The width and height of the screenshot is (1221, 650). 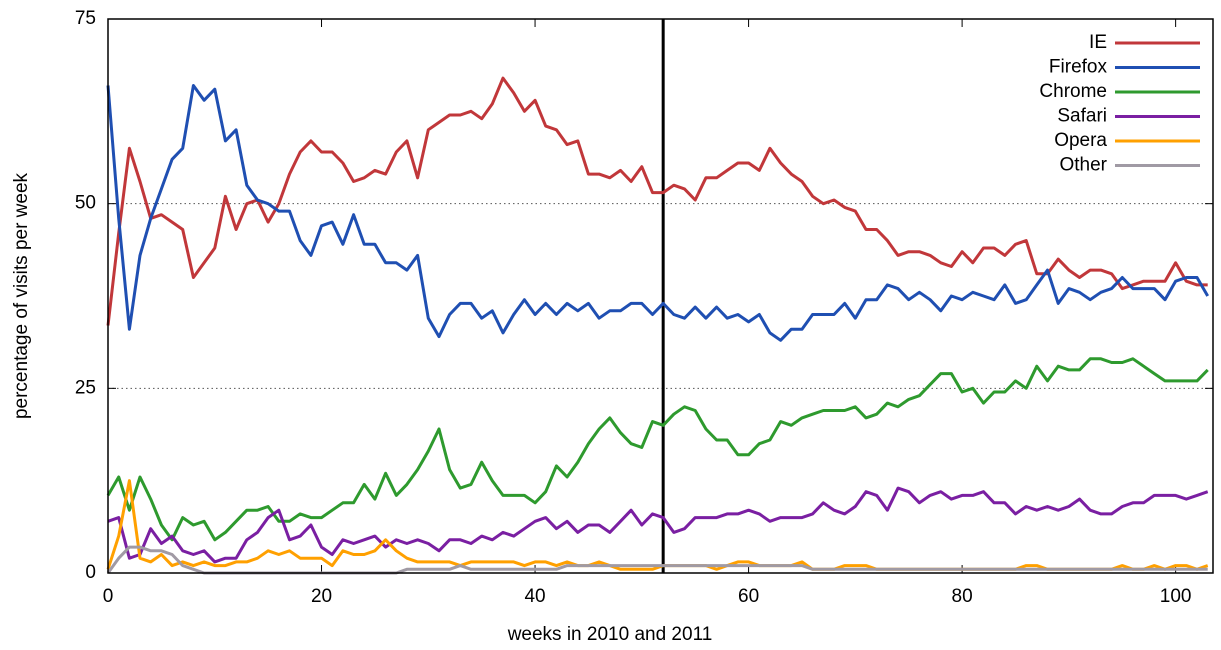 What do you see at coordinates (962, 596) in the screenshot?
I see `x-tick-label: 80` at bounding box center [962, 596].